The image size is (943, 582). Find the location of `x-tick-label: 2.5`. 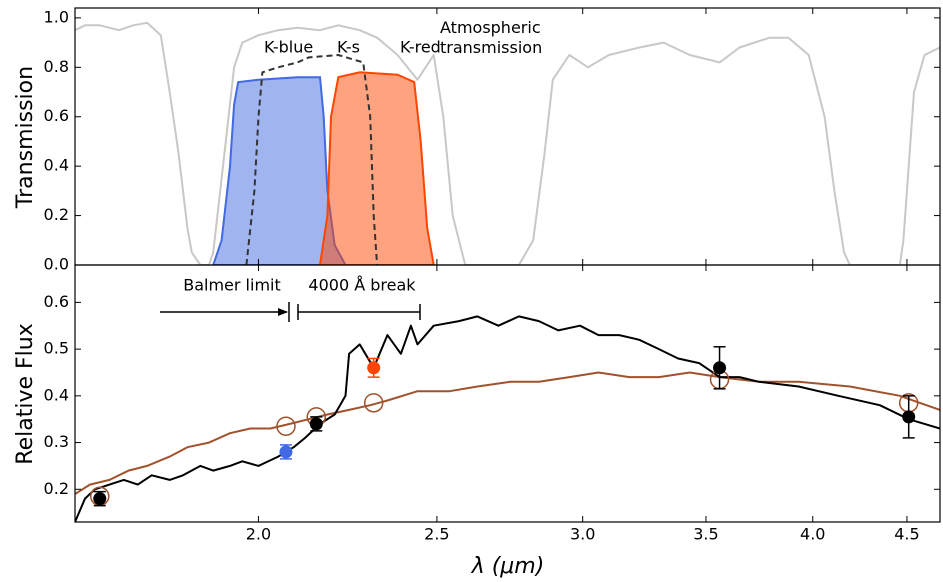

x-tick-label: 2.5 is located at coordinates (436, 534).